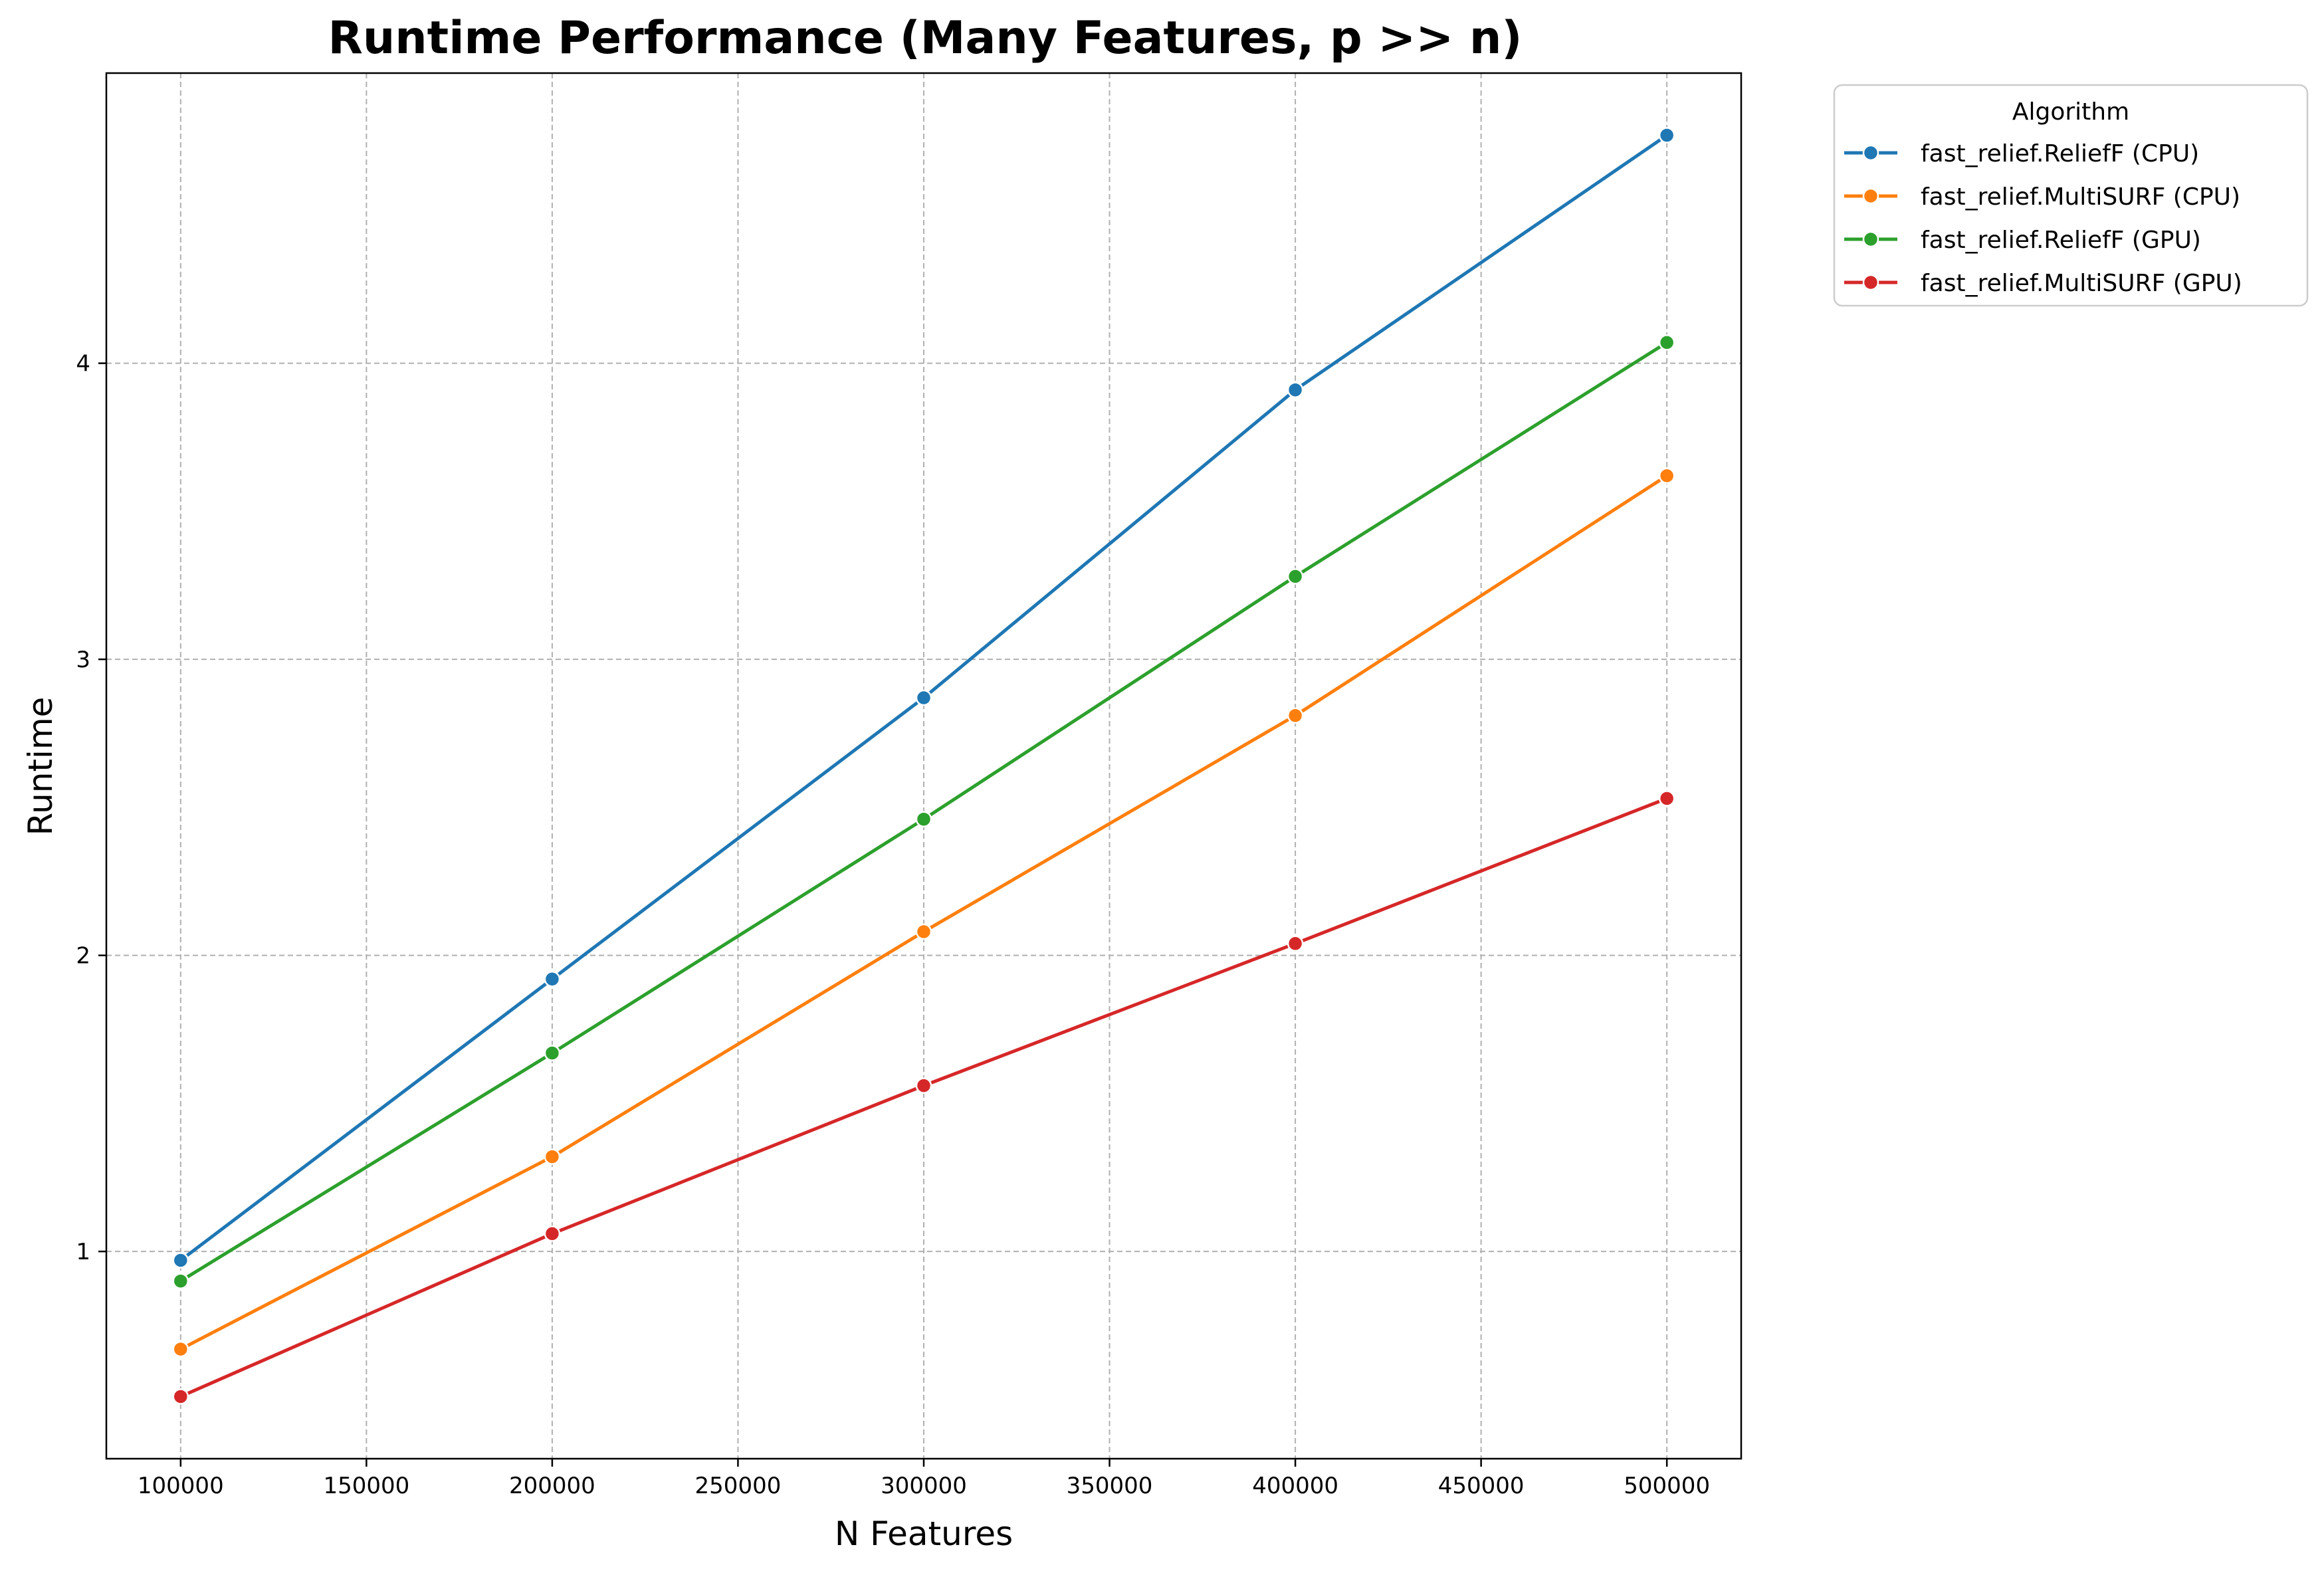 Image resolution: width=2324 pixels, height=1573 pixels. Describe the element at coordinates (2061, 240) in the screenshot. I see `legend-label: fast_relief.ReliefF (GPU)` at that location.